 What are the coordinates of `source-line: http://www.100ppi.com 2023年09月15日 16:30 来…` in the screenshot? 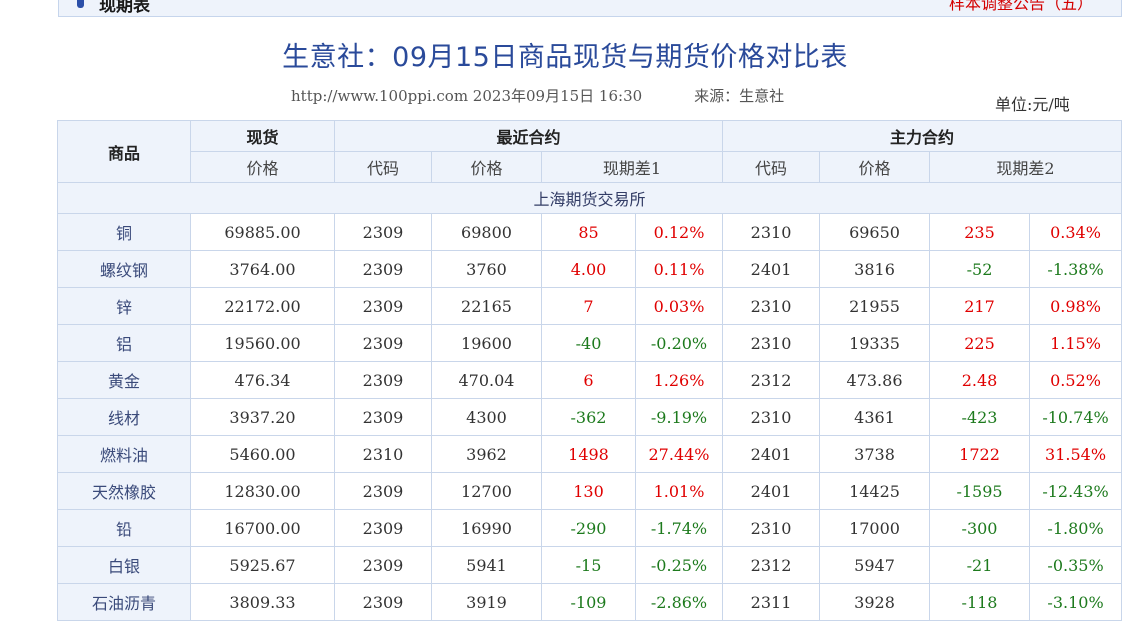 It's located at (537, 95).